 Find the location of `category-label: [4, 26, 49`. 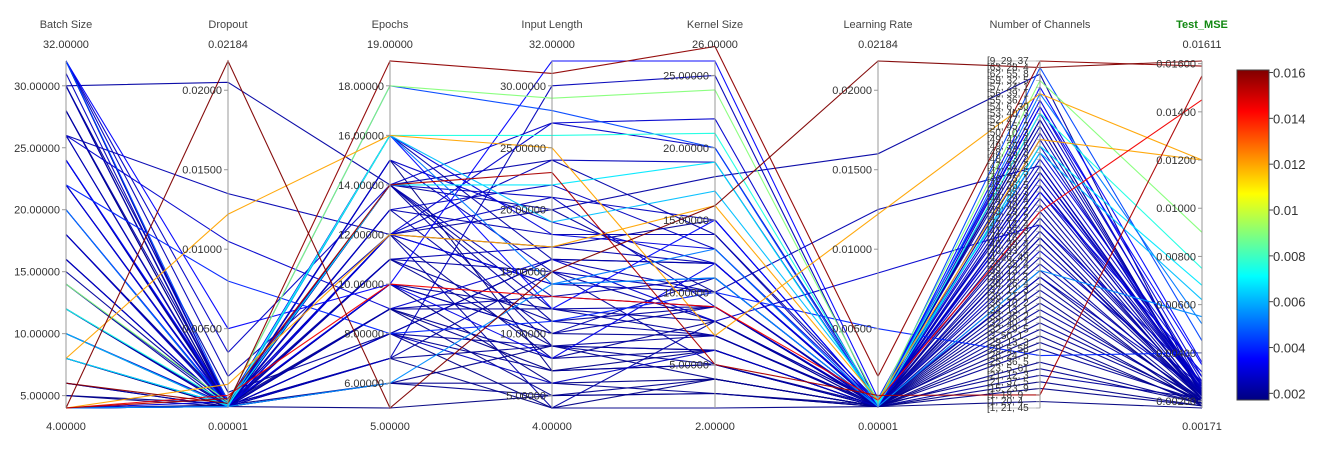

category-label: [4, 26, 49 is located at coordinates (1008, 257).